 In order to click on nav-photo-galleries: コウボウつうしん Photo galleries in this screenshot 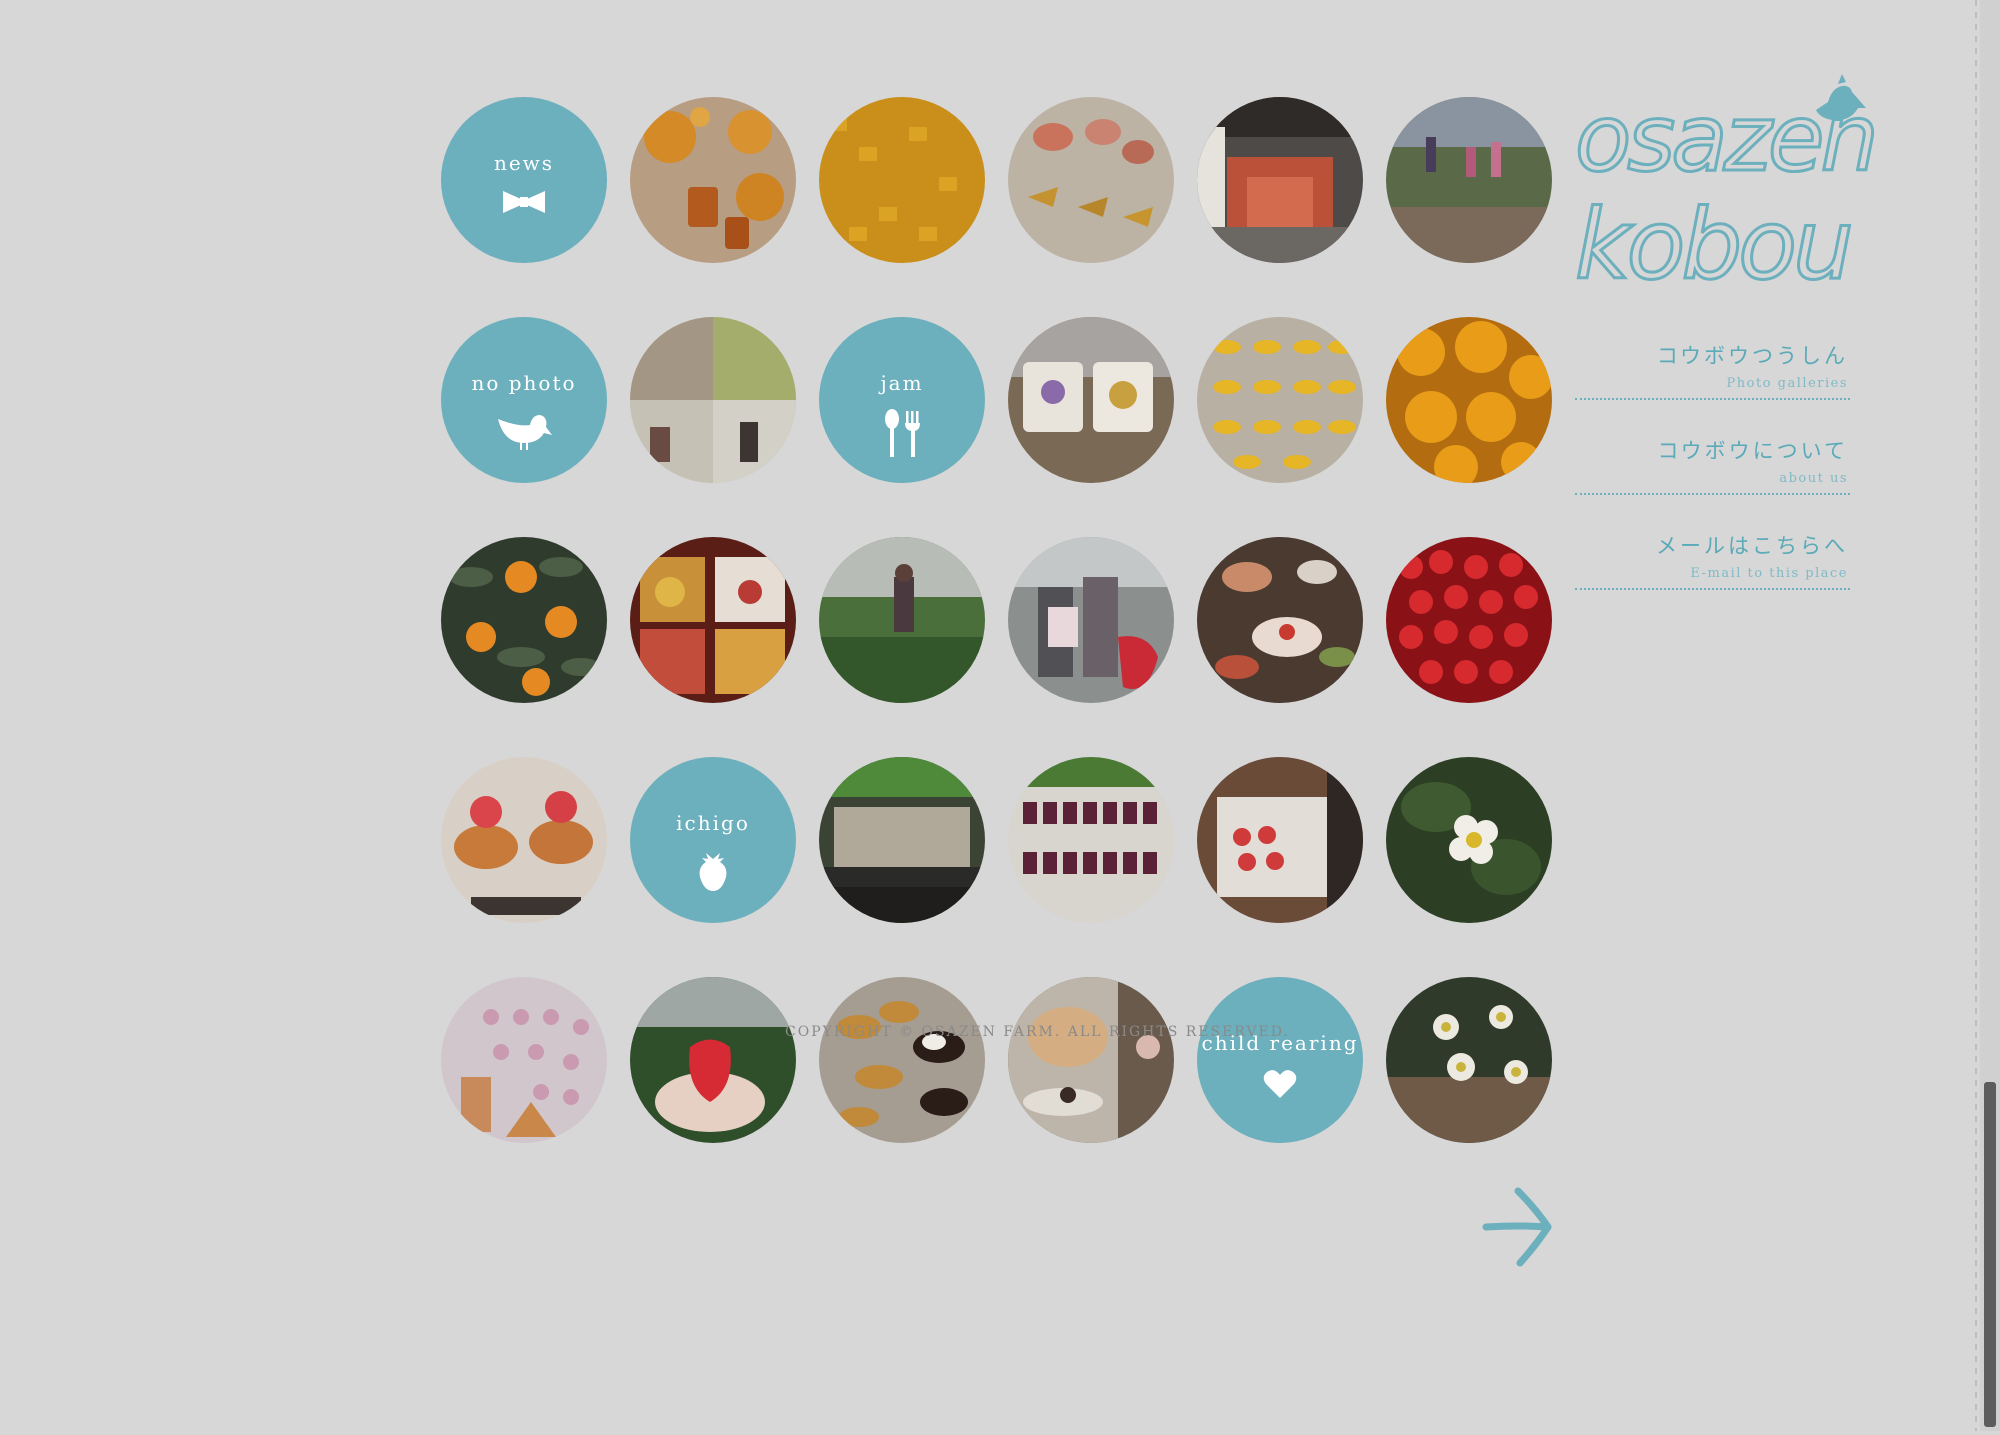, I will do `click(1712, 365)`.